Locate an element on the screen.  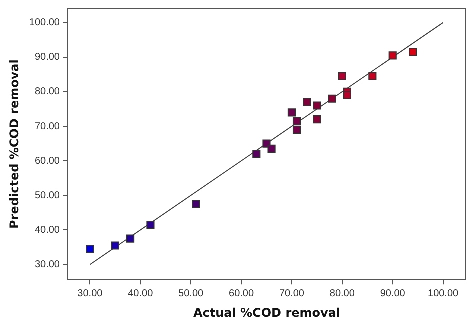
y-tick-label: 50.00 is located at coordinates (47, 196).